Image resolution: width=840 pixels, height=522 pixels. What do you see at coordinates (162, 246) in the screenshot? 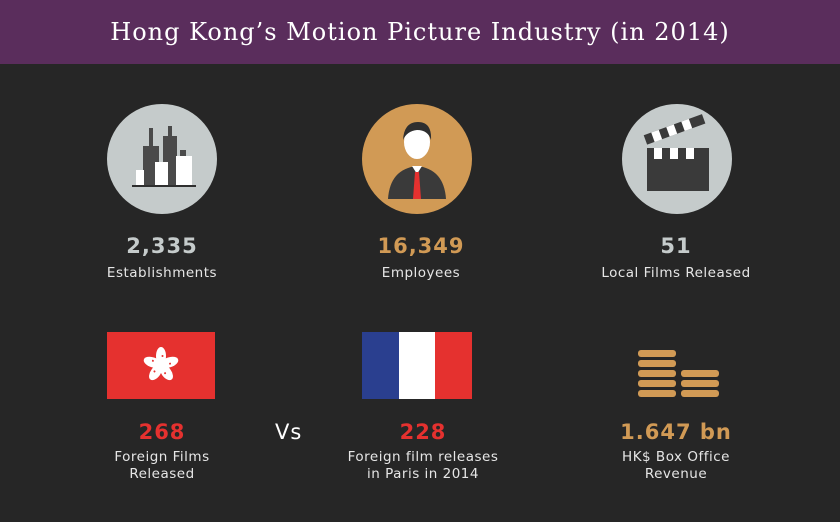
I see `establishments-value: 2,335` at bounding box center [162, 246].